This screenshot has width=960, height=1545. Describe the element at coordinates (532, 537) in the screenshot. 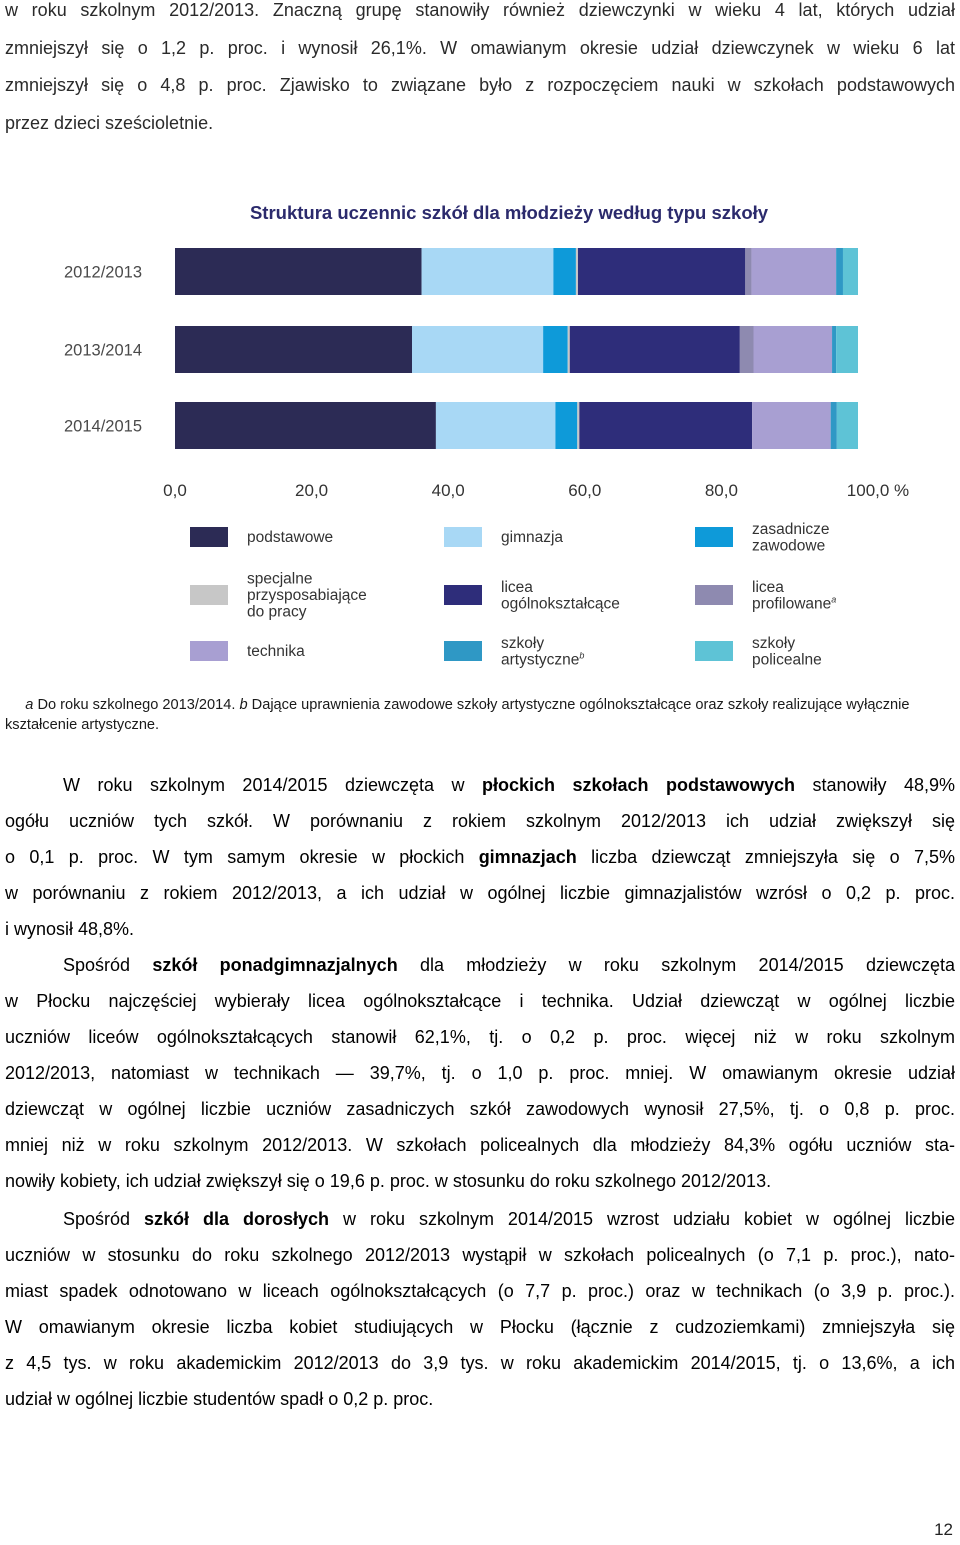

I see `legend-label: gimnazja` at that location.